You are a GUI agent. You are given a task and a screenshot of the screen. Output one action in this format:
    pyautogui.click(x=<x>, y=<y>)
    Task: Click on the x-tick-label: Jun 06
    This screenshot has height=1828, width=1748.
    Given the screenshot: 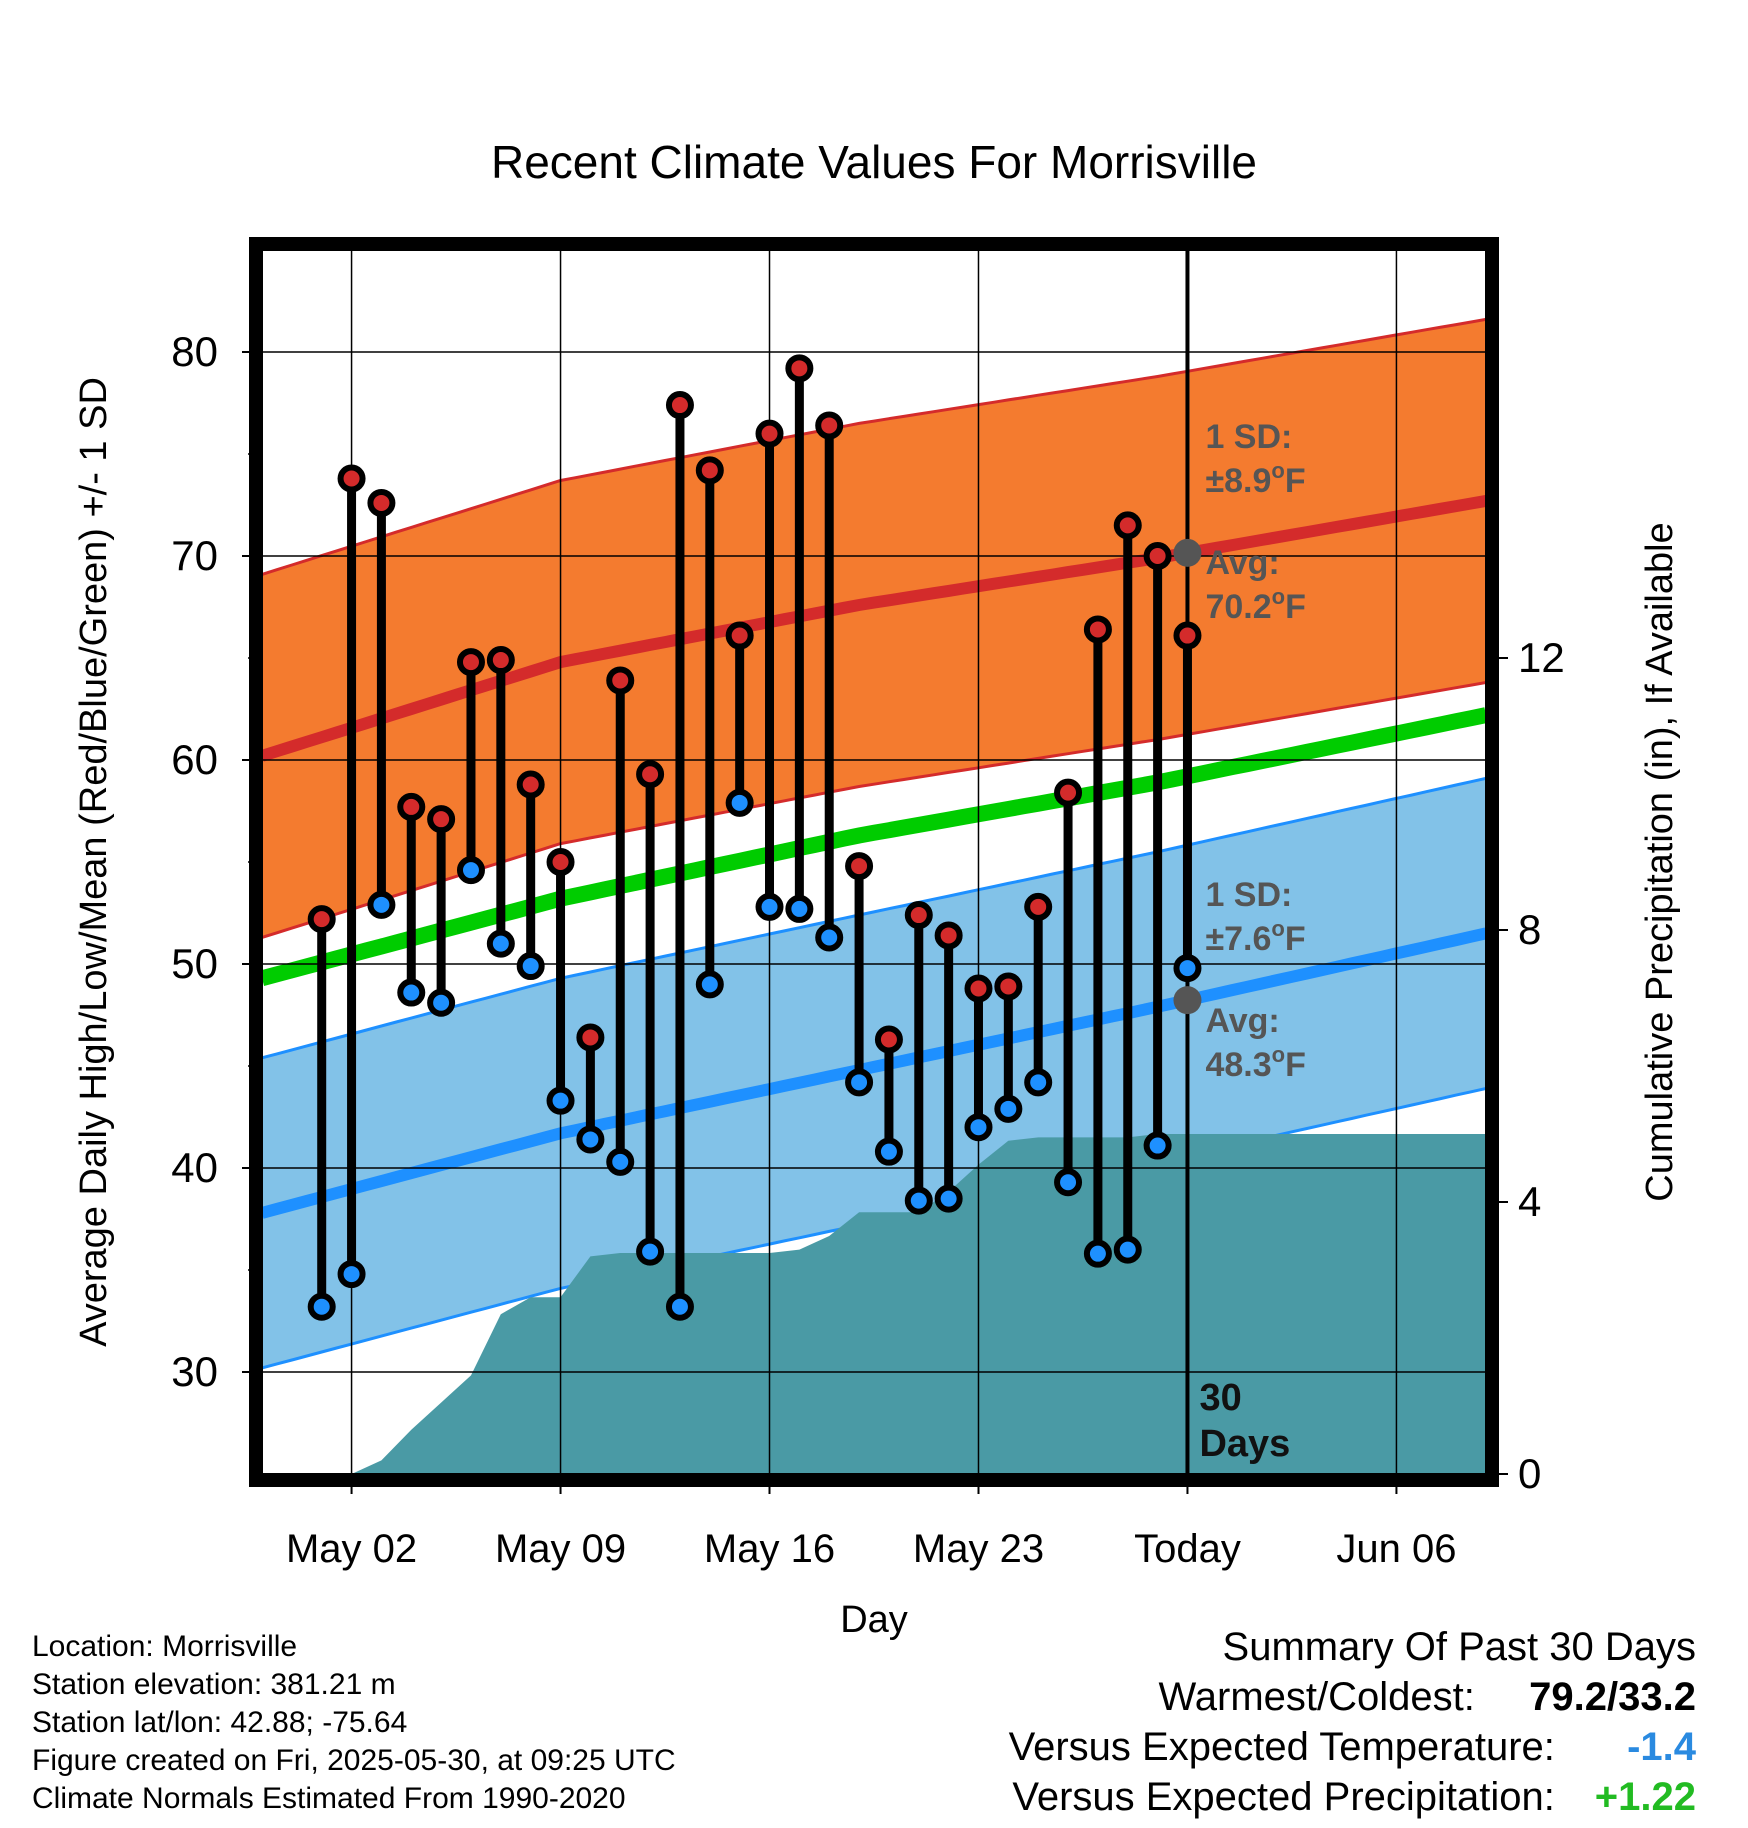 What is the action you would take?
    pyautogui.click(x=1396, y=1549)
    